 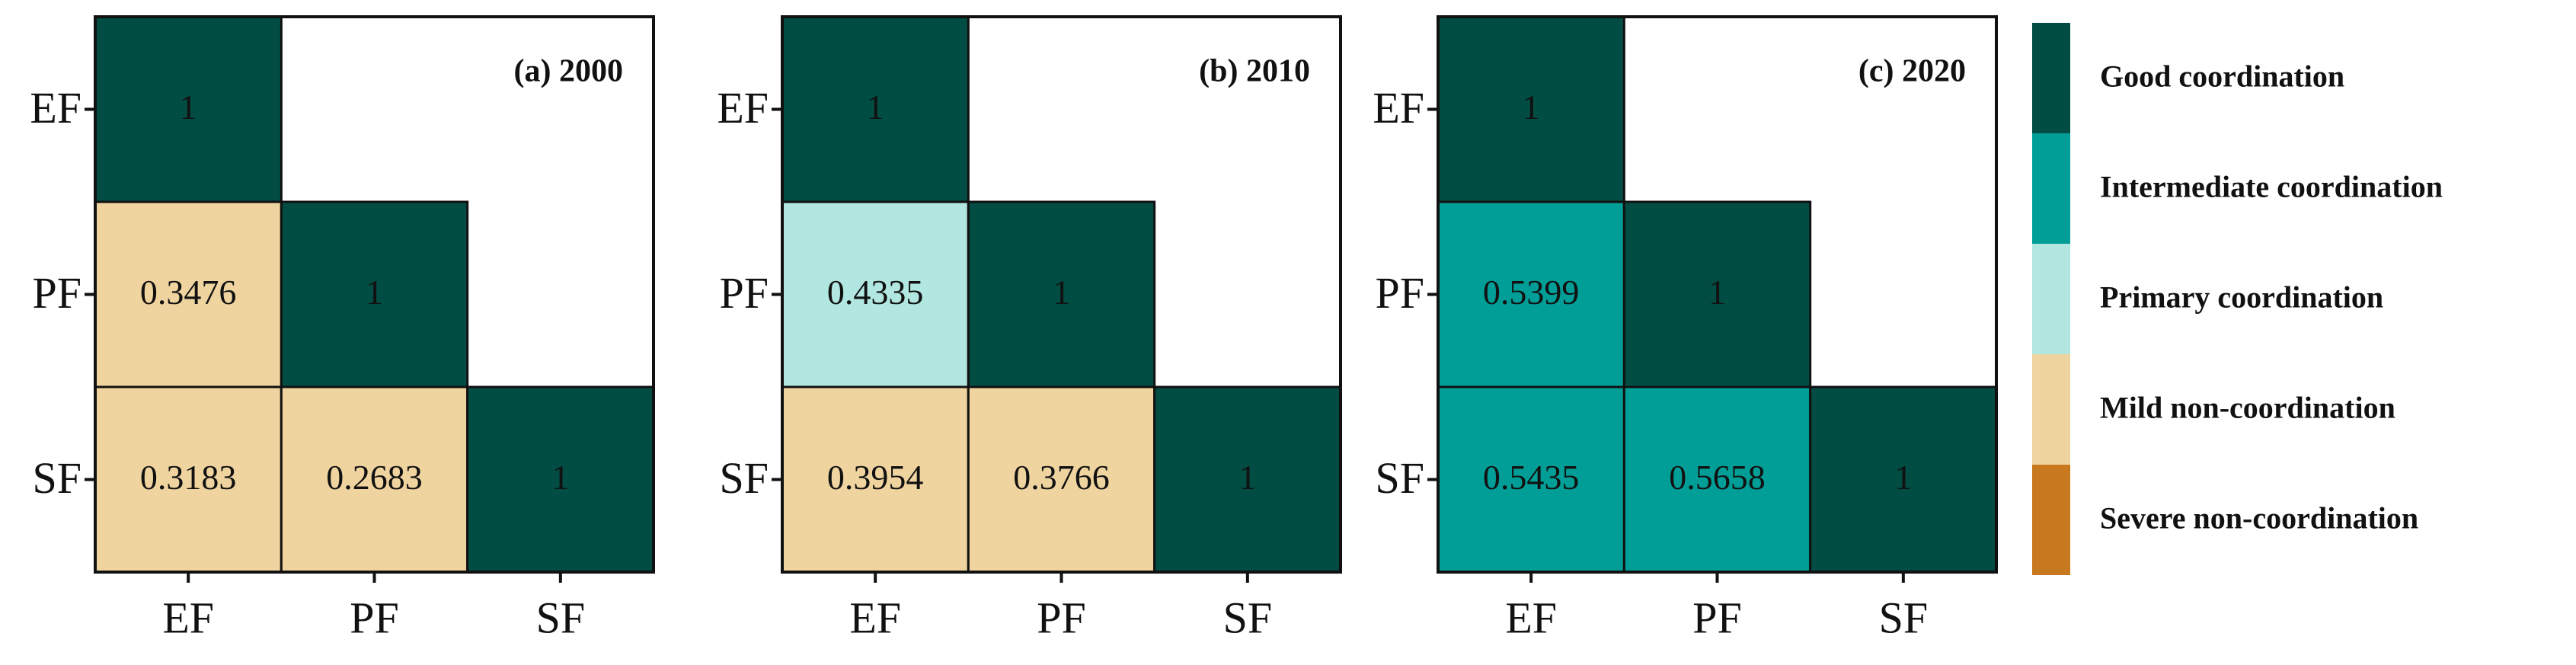 What do you see at coordinates (2241, 297) in the screenshot?
I see `legend-label: Primary coordination` at bounding box center [2241, 297].